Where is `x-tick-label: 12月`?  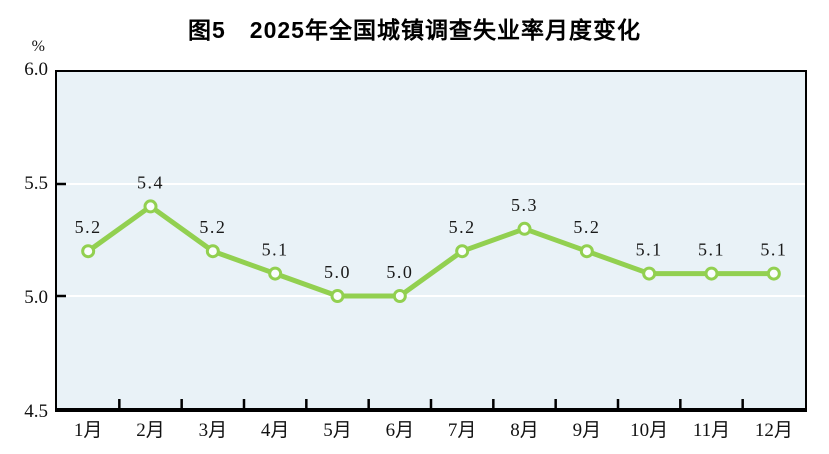 x-tick-label: 12月 is located at coordinates (773, 430).